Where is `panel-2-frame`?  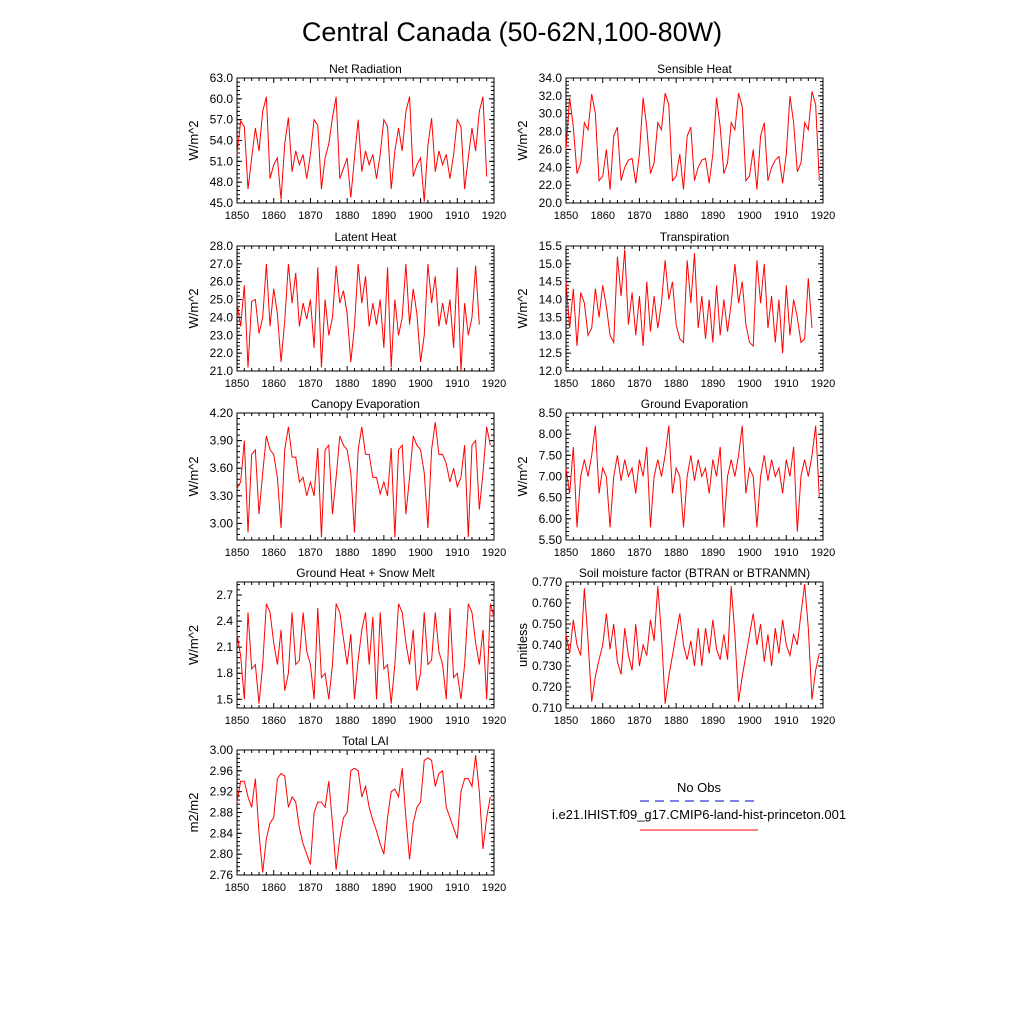
panel-2-frame is located at coordinates (694, 140).